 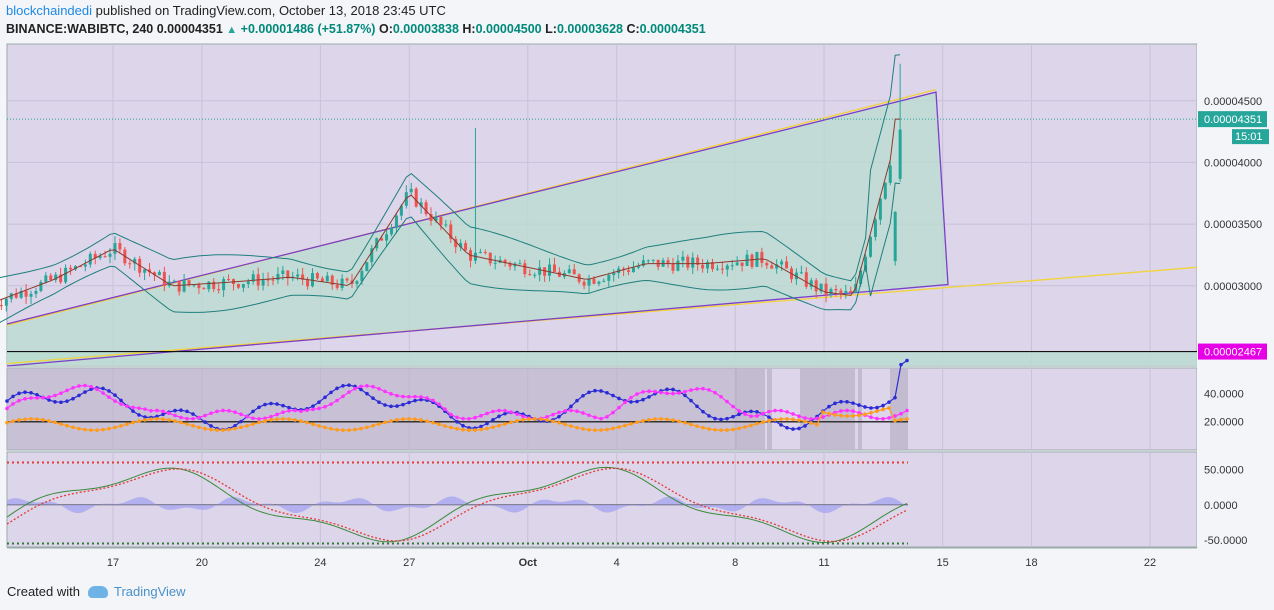 I want to click on time-tick-label: 4, so click(x=617, y=563).